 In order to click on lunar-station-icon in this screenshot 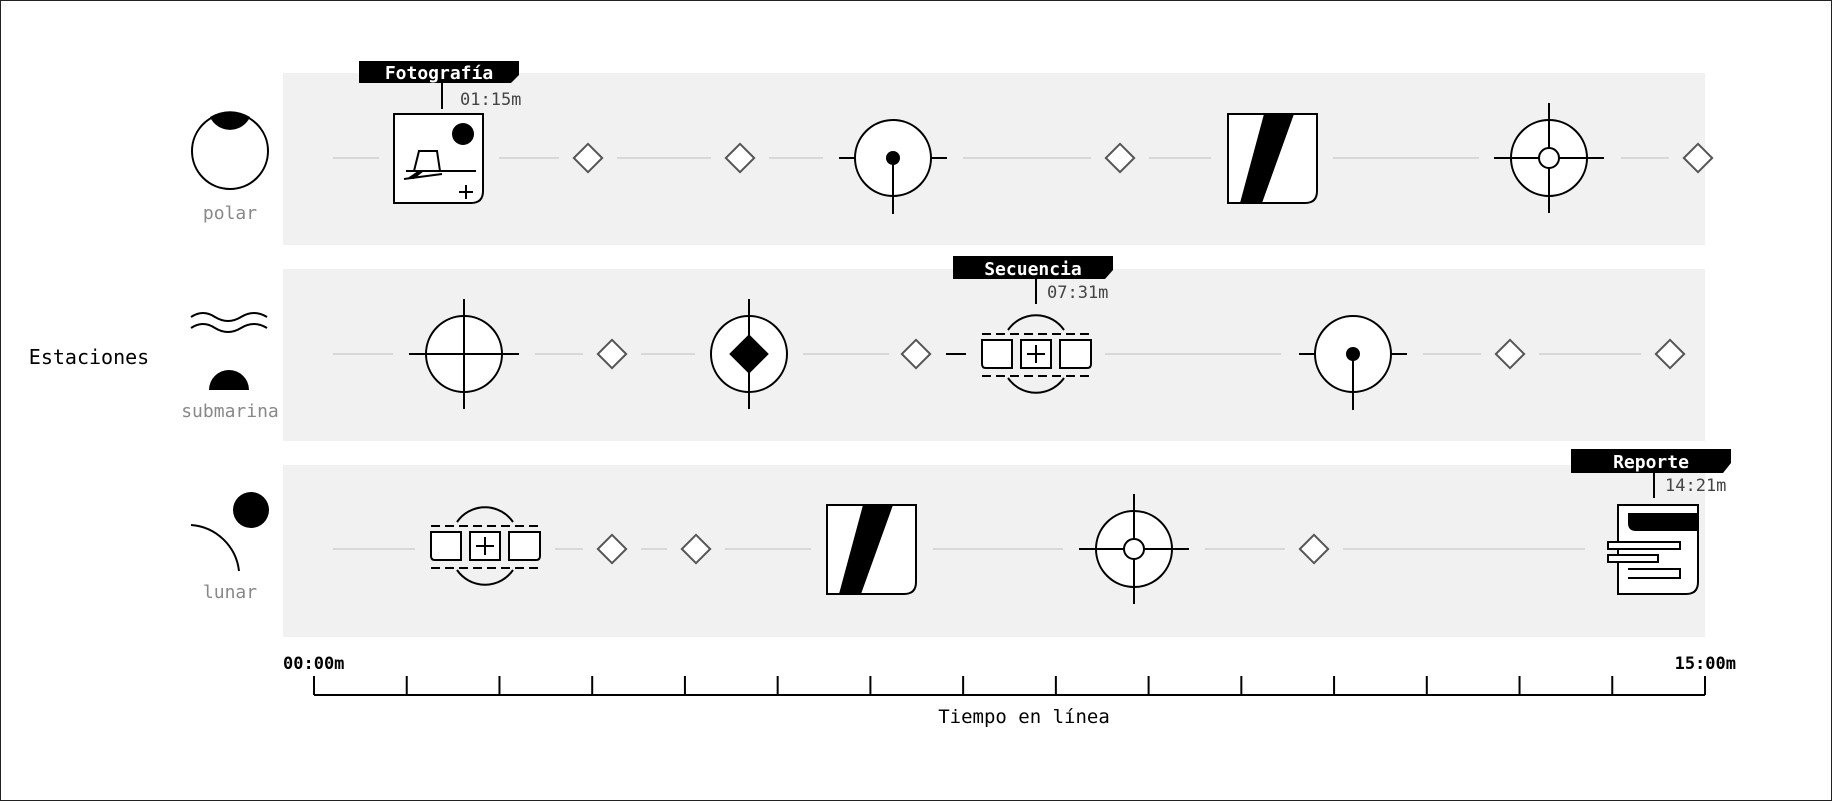, I will do `click(229, 532)`.